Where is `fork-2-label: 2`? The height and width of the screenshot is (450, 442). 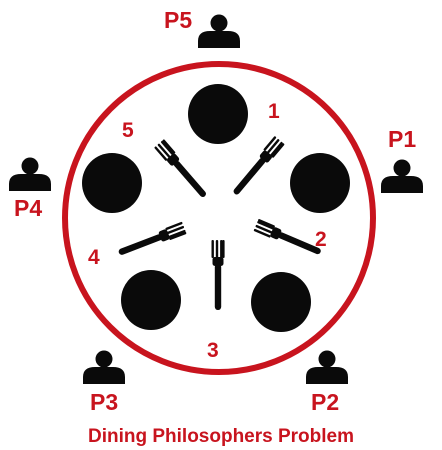
fork-2-label: 2 is located at coordinates (321, 239).